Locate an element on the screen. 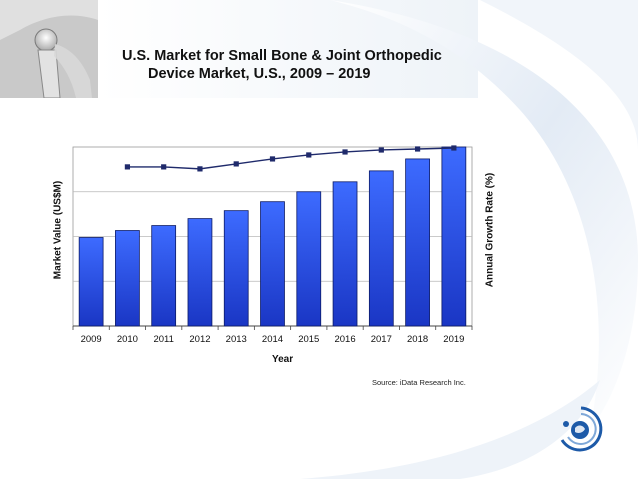 This screenshot has width=638, height=479. bar-2013 is located at coordinates (236, 268).